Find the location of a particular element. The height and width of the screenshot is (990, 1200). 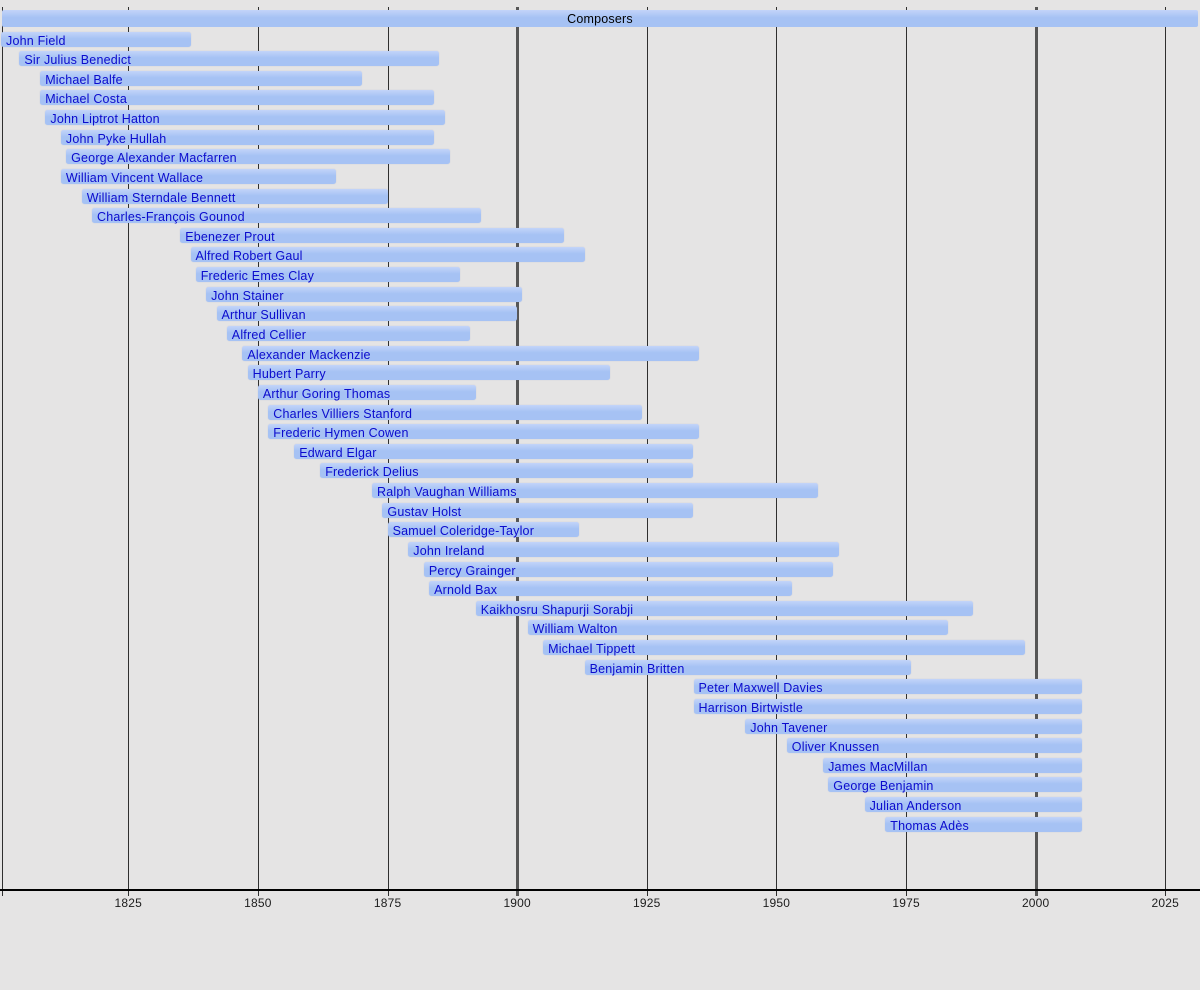

composer-name-label: John Ireland is located at coordinates (449, 550).